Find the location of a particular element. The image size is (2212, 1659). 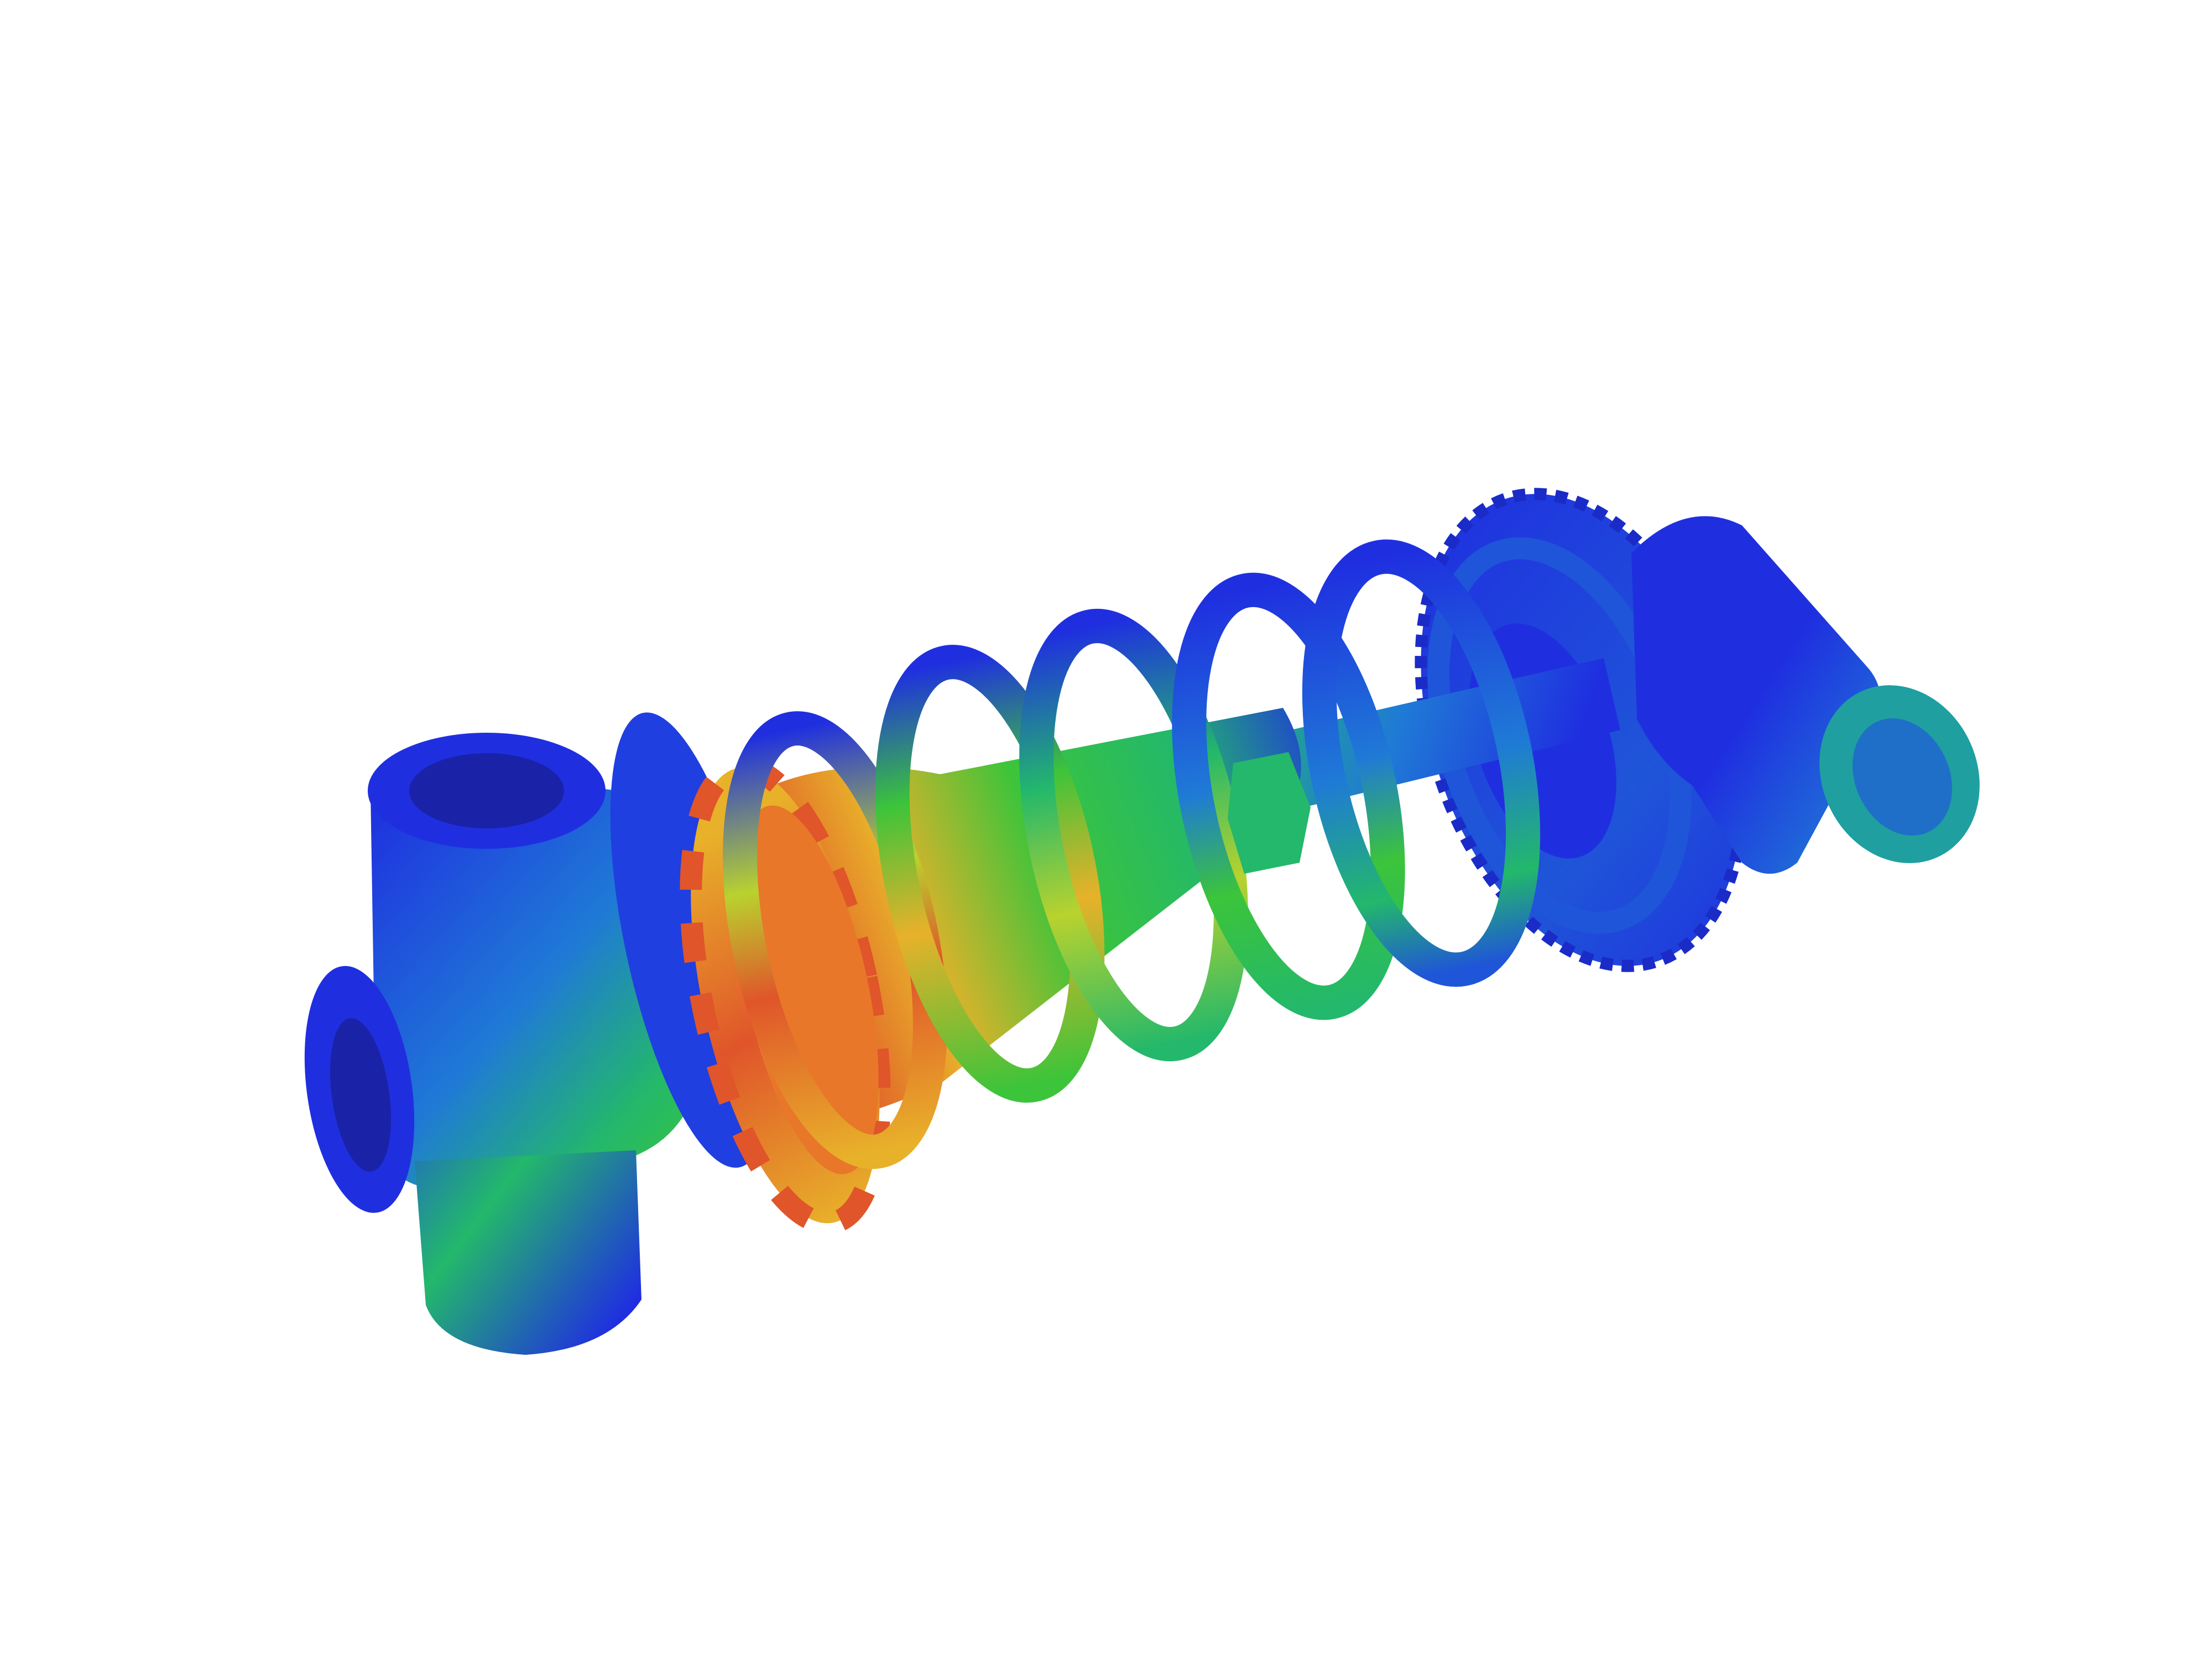

hex-nut is located at coordinates (1270, 813).